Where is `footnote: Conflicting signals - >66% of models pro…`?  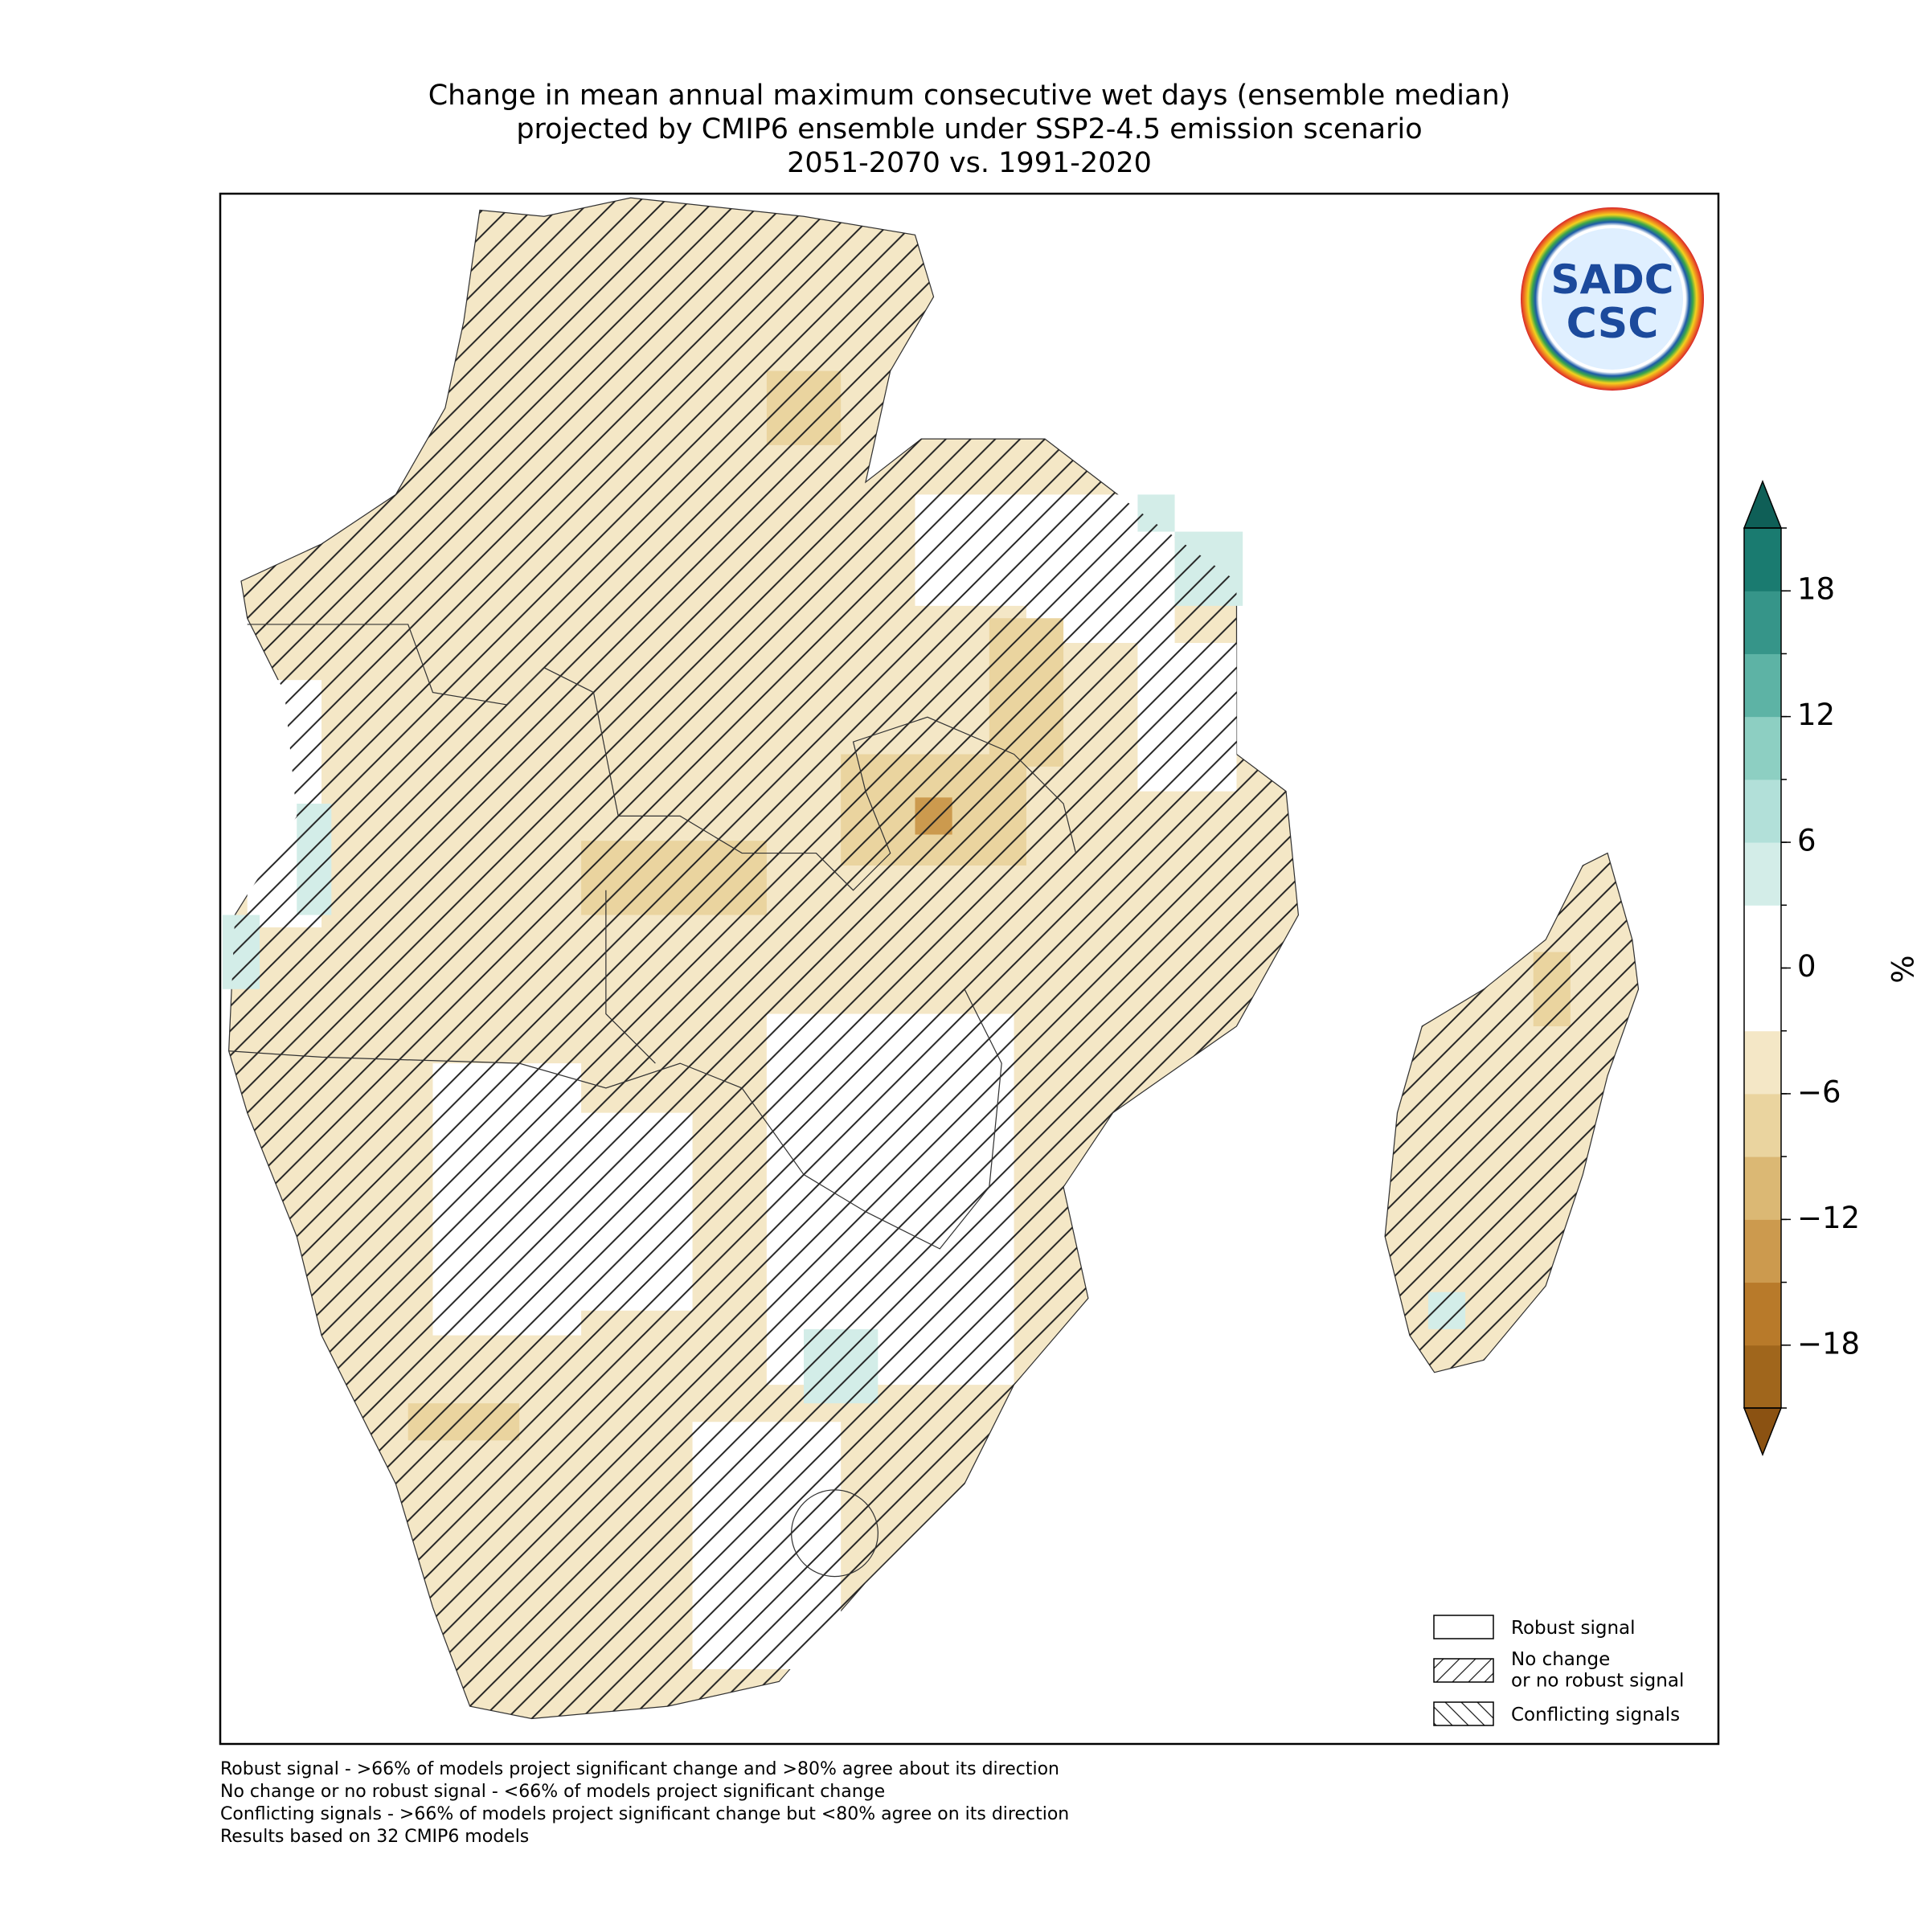
footnote: Conflicting signals - >66% of models pro… is located at coordinates (644, 1814).